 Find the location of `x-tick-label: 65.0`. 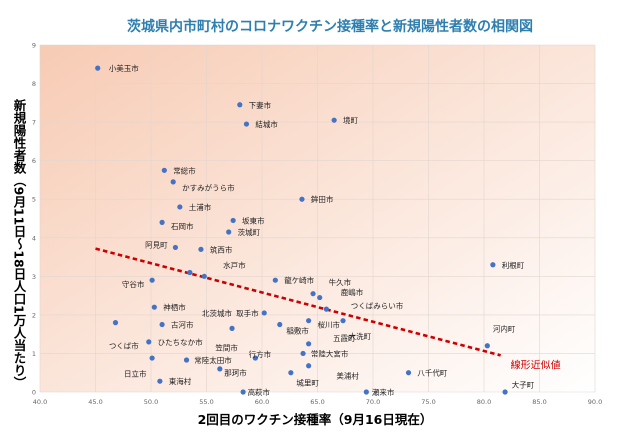

x-tick-label: 65.0 is located at coordinates (317, 402).